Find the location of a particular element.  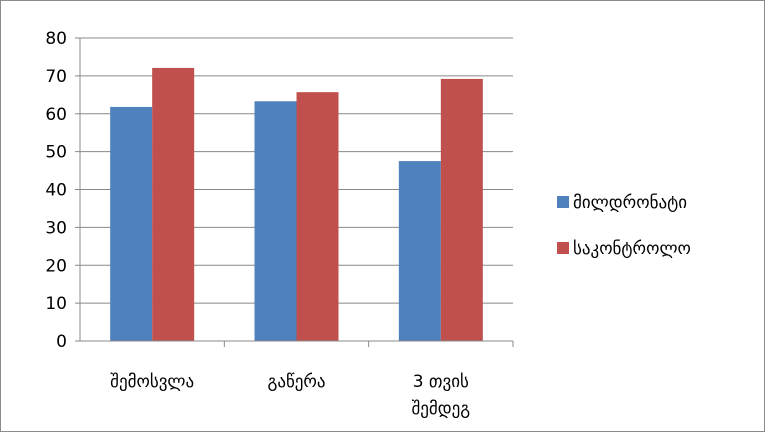

y-tick-label: 20 is located at coordinates (56, 266).